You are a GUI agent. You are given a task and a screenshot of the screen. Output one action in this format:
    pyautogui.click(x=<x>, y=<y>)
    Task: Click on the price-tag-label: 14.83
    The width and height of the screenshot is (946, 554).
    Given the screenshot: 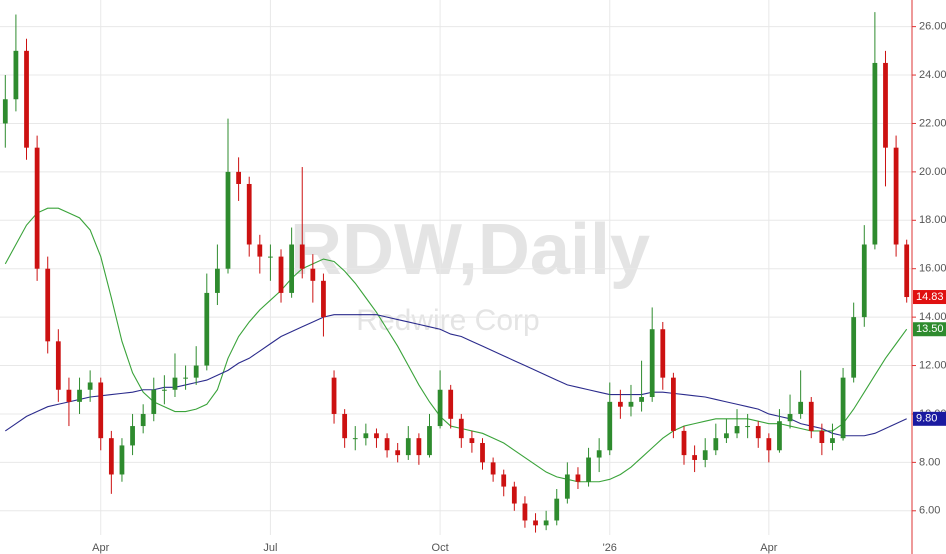 What is the action you would take?
    pyautogui.click(x=930, y=297)
    